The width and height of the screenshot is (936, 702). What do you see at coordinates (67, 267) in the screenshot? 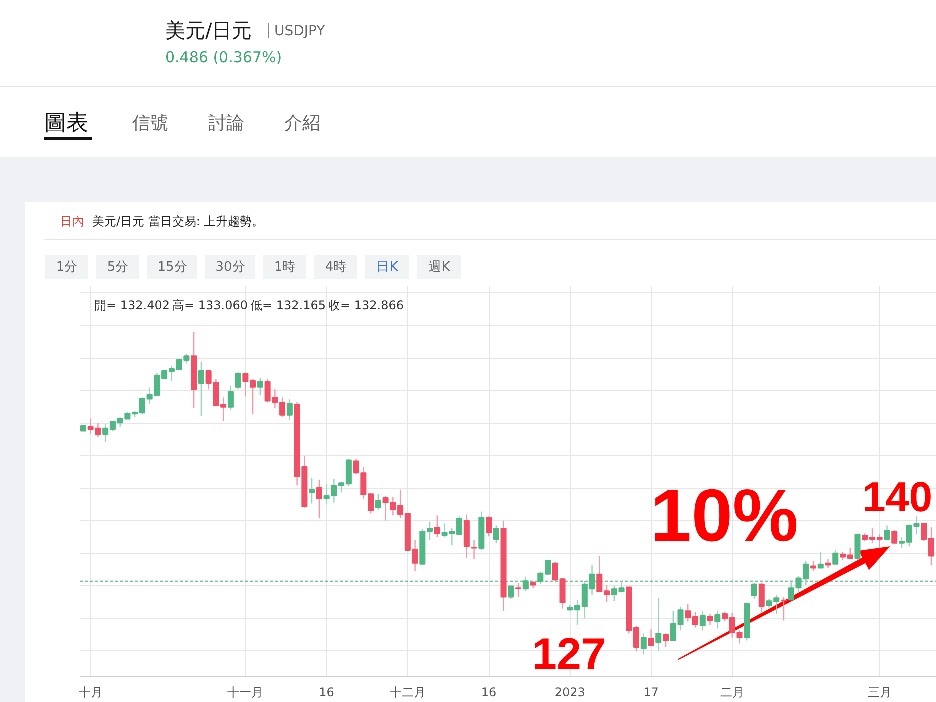
I see `text: 1分` at bounding box center [67, 267].